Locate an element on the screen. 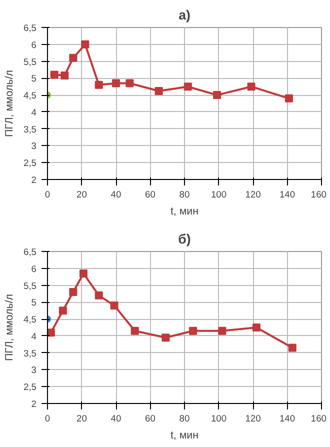 The width and height of the screenshot is (330, 447). chart-title: б) is located at coordinates (184, 239).